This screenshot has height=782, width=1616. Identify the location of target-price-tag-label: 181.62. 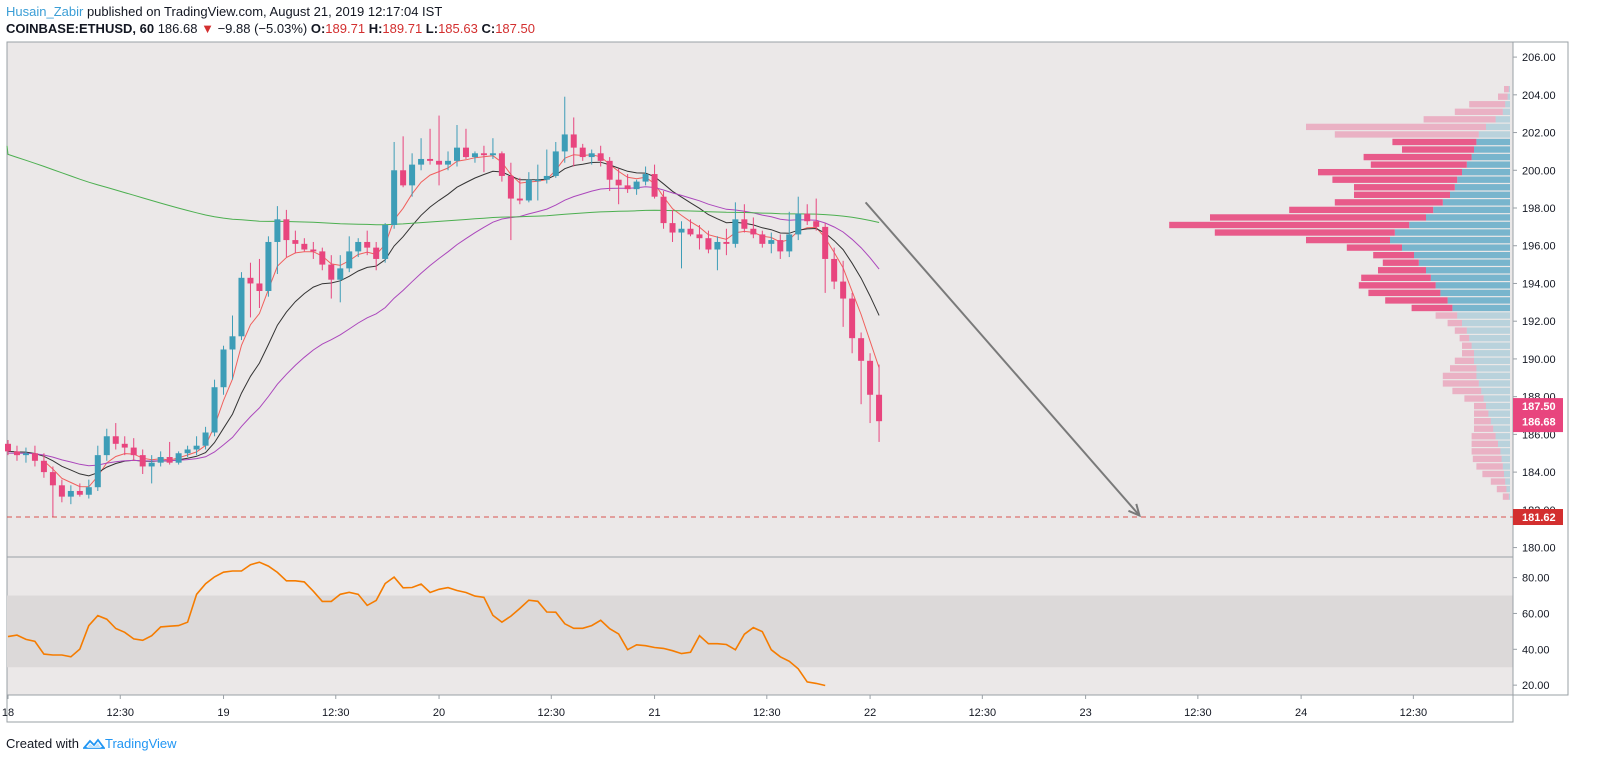
(1539, 518).